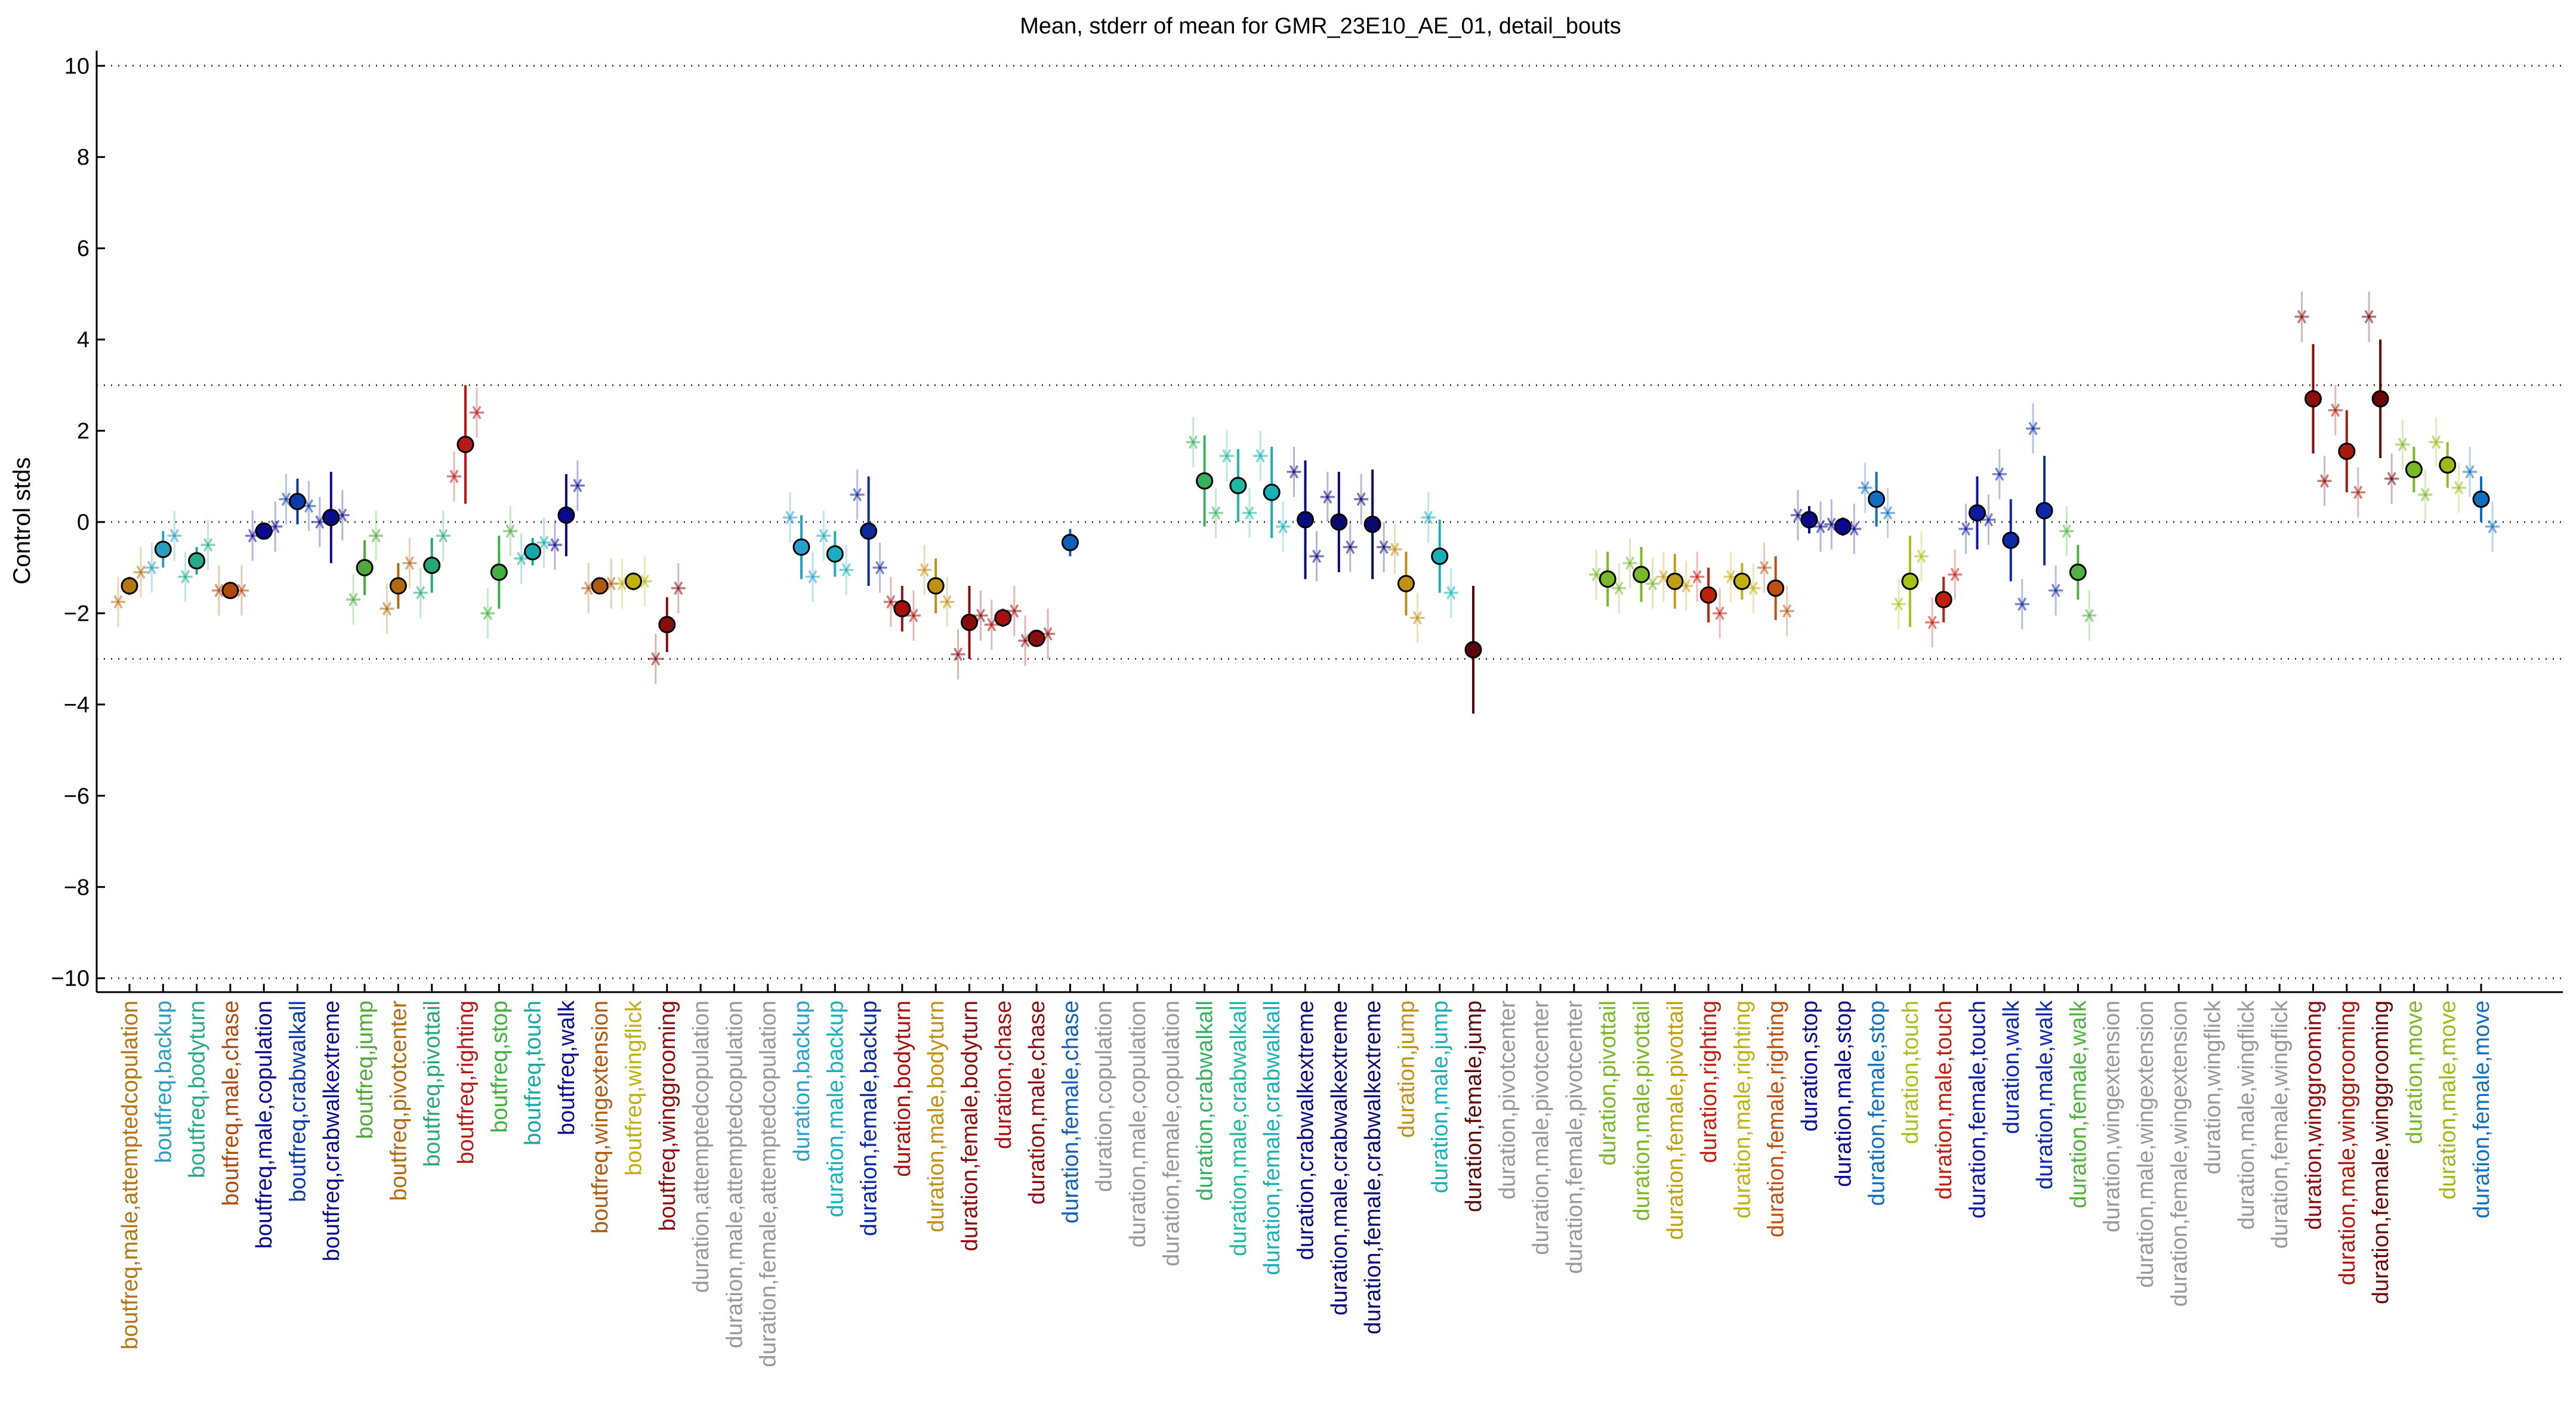  Describe the element at coordinates (836, 1108) in the screenshot. I see `x-tick-label: duration,male,backup` at that location.